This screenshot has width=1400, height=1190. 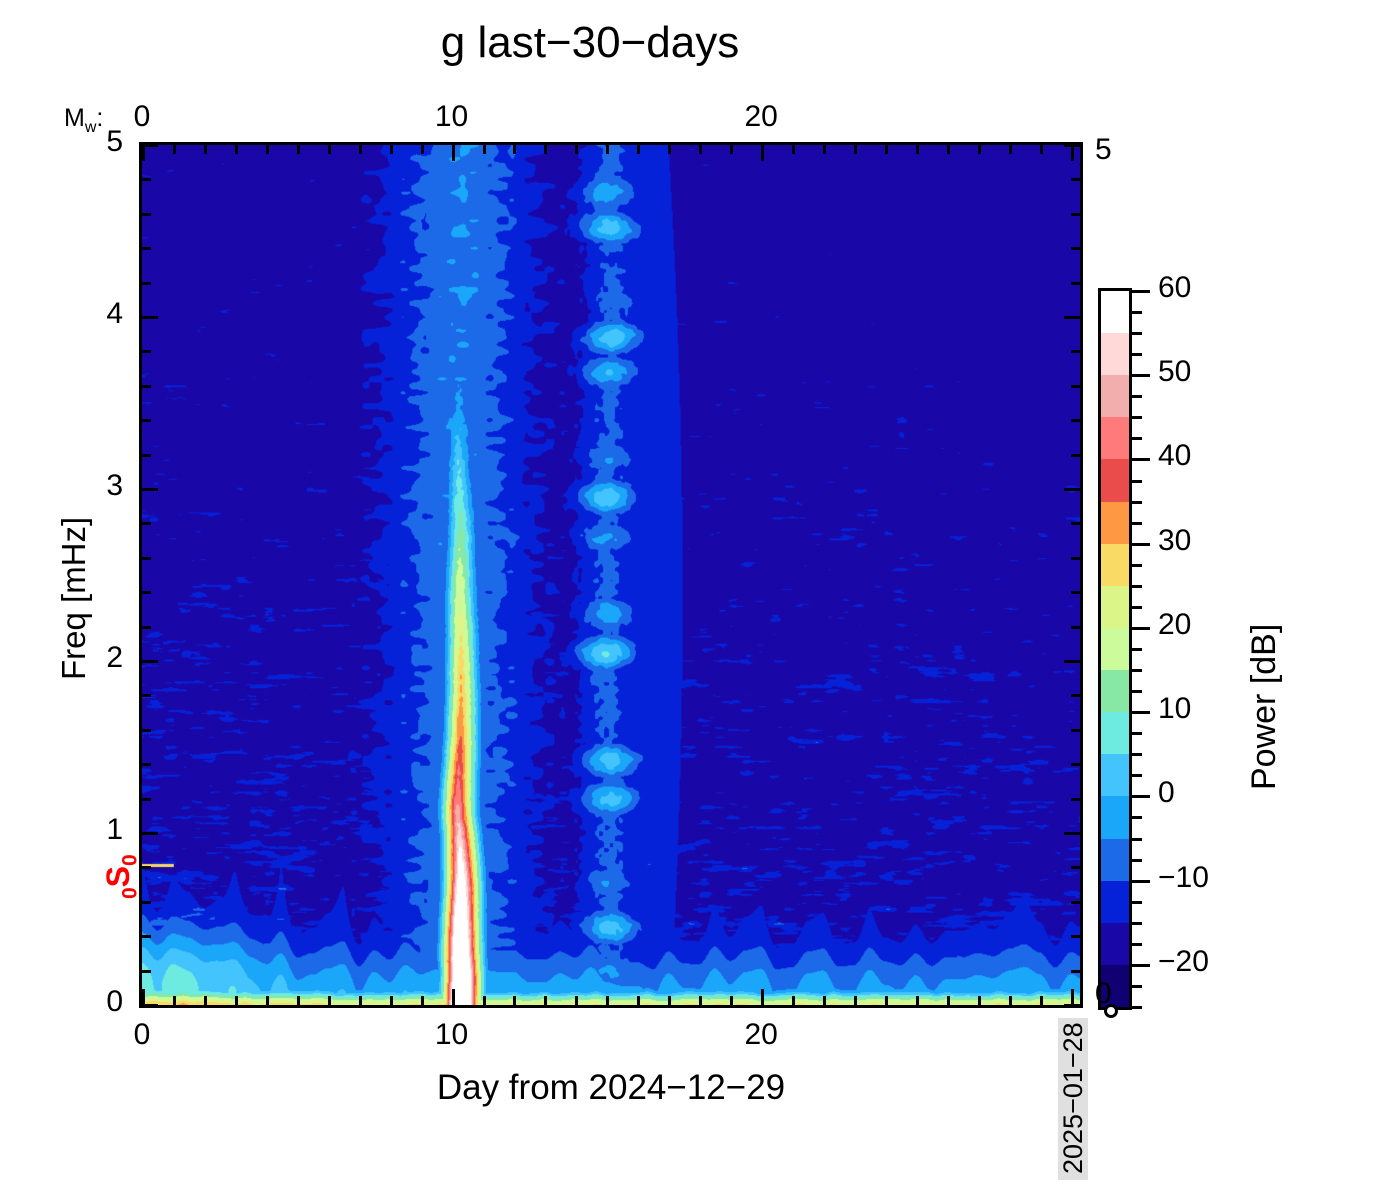 What do you see at coordinates (1175, 540) in the screenshot?
I see `axis-tick-label: 30` at bounding box center [1175, 540].